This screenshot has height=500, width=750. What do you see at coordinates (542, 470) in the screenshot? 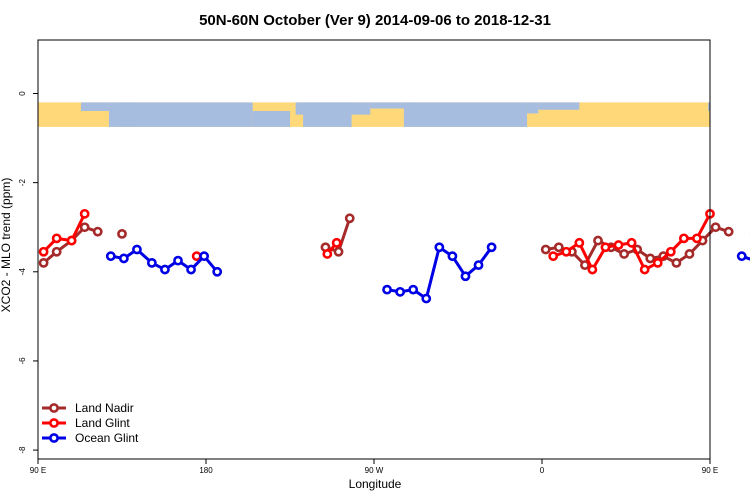
I see `x-tick-label: 0` at bounding box center [542, 470].